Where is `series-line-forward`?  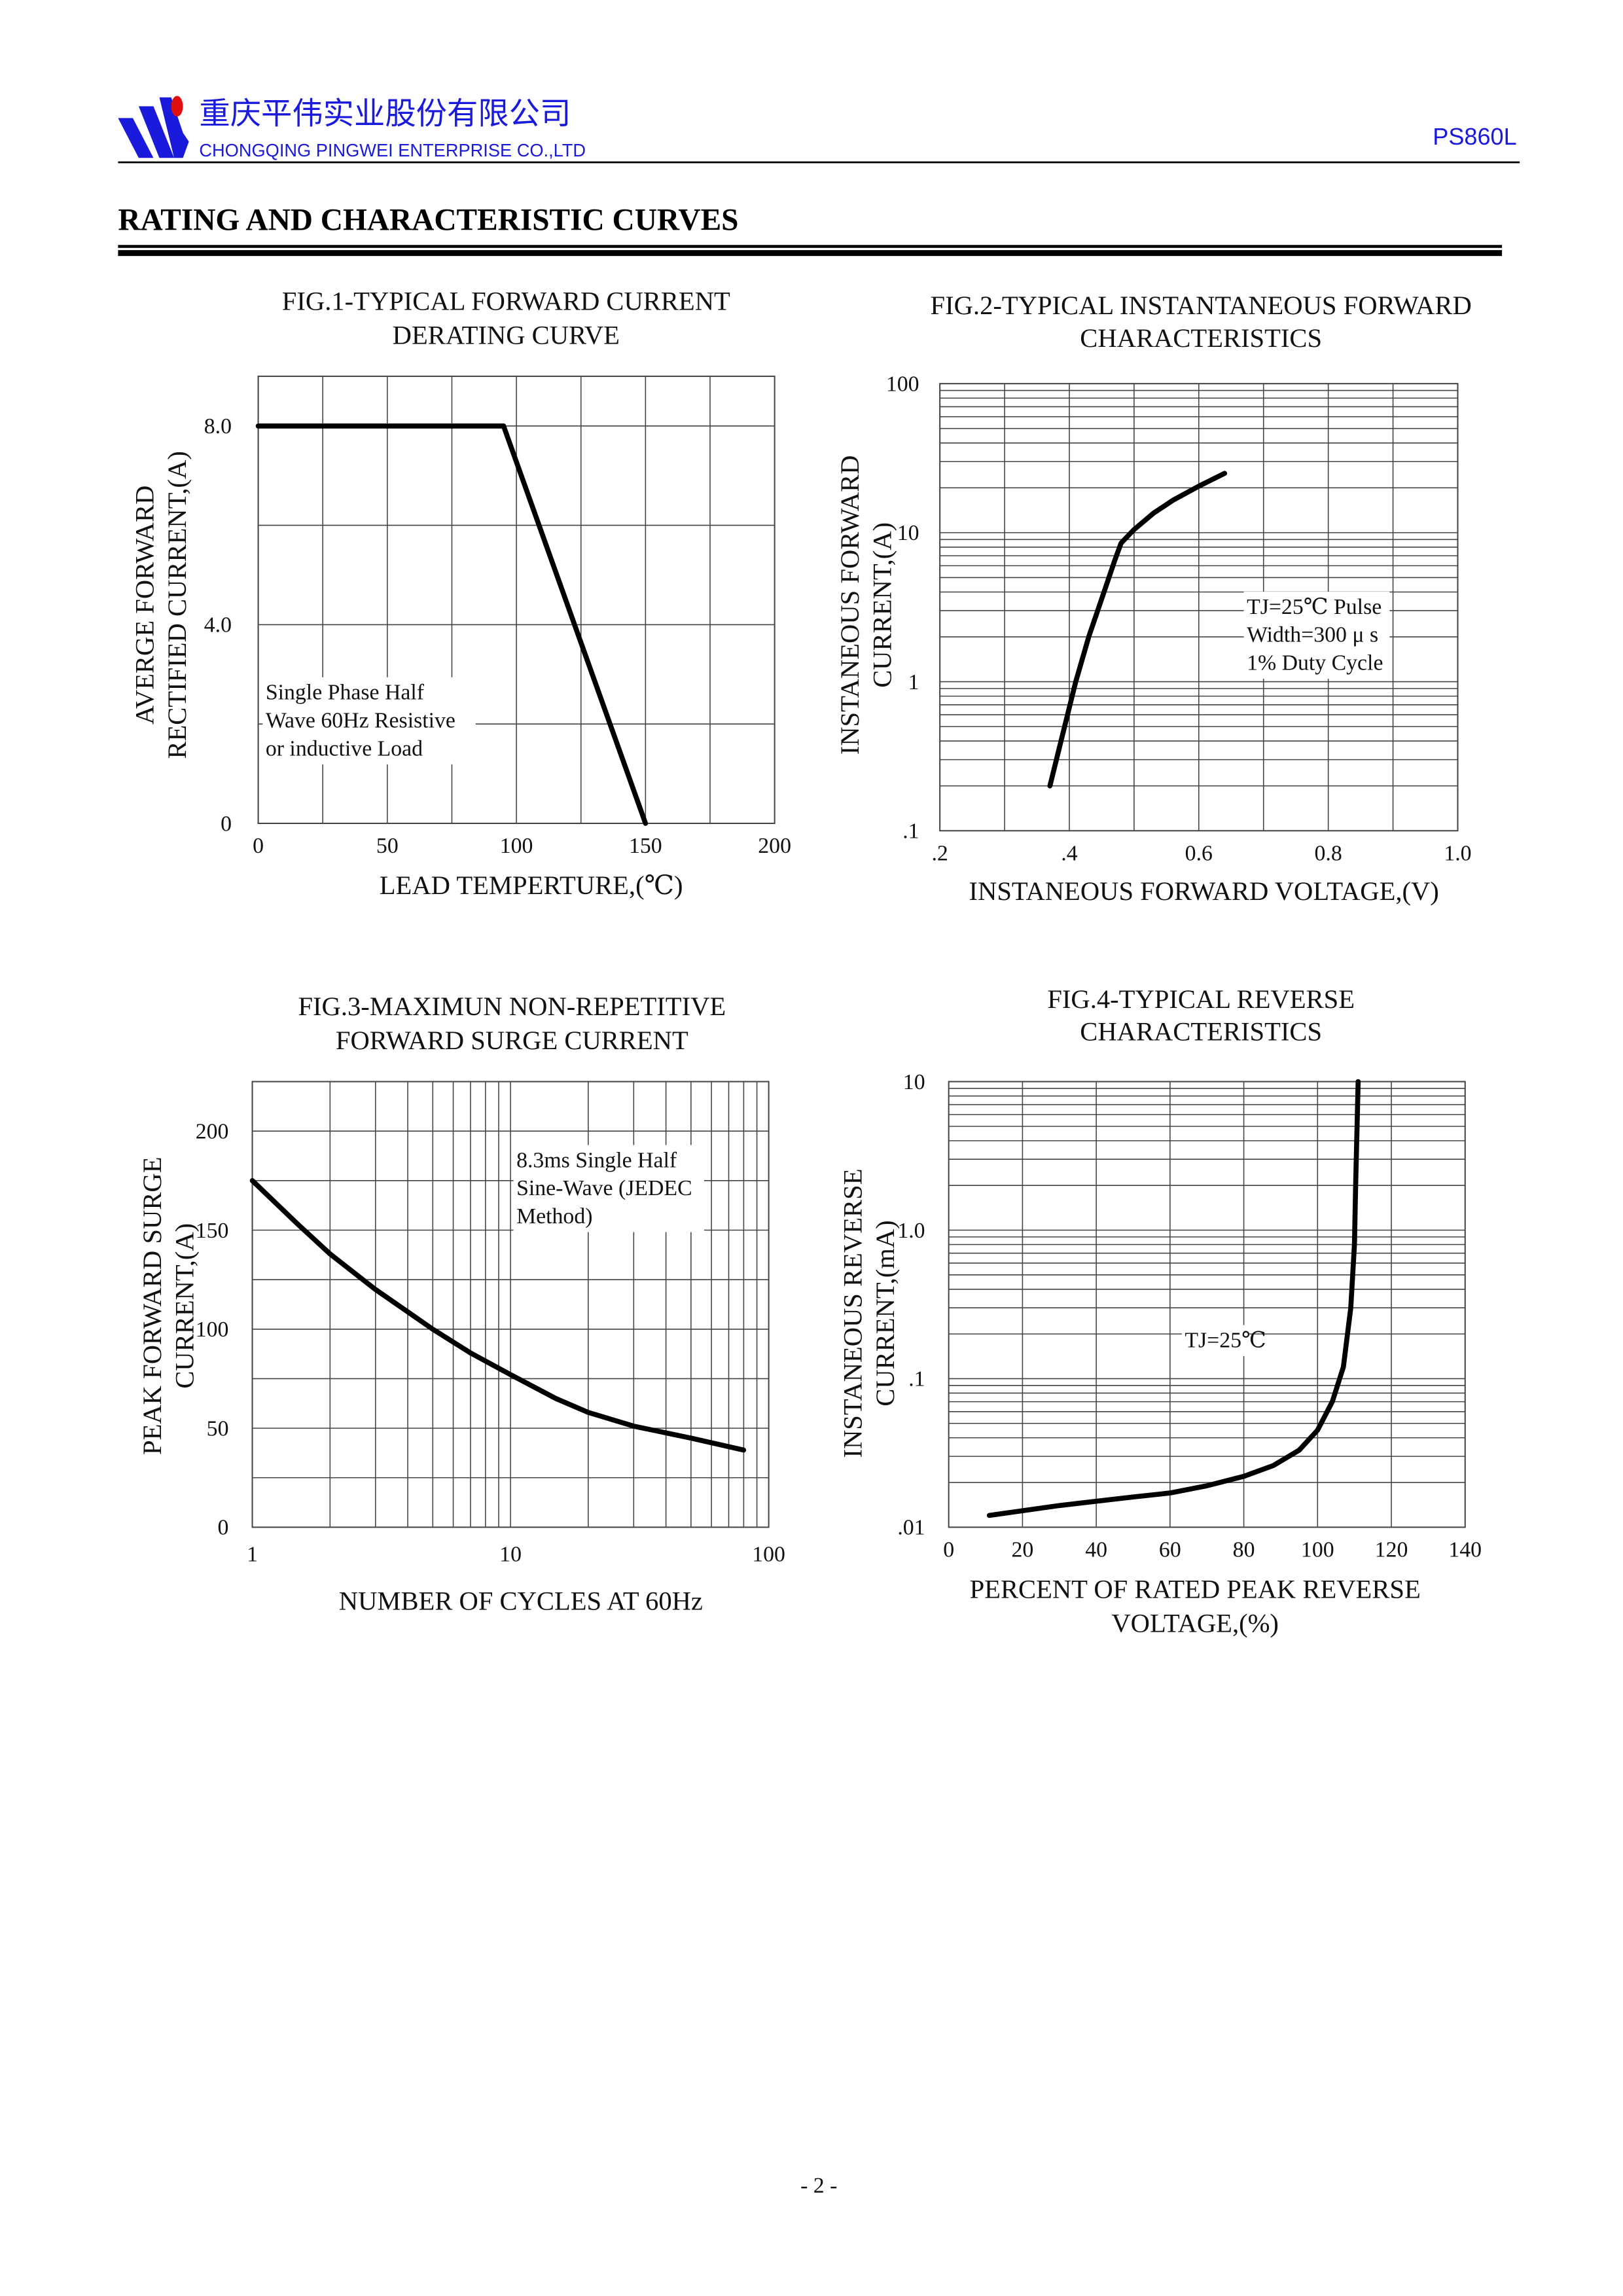
series-line-forward is located at coordinates (1137, 630).